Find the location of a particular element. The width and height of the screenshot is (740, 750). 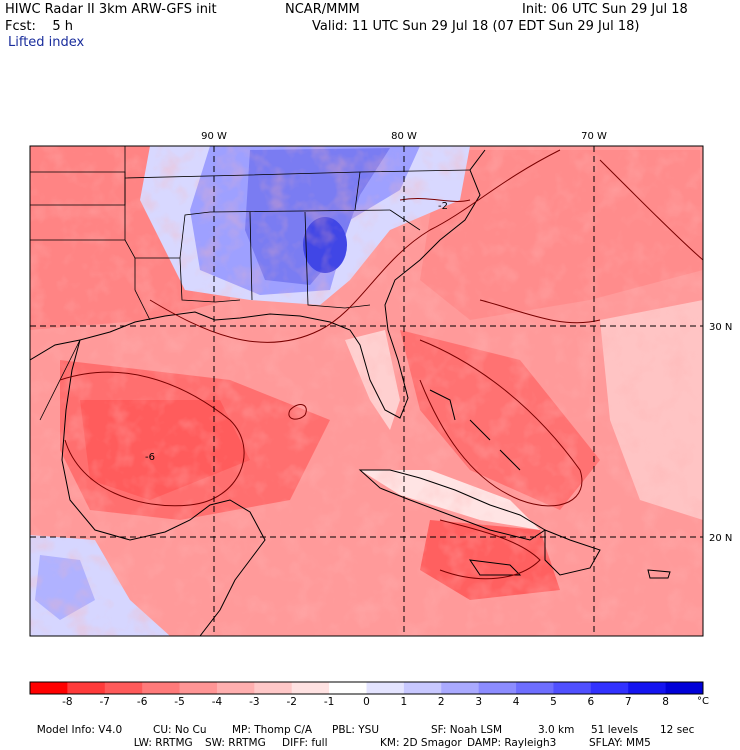

colorbar-tick-label: -1 is located at coordinates (329, 702).